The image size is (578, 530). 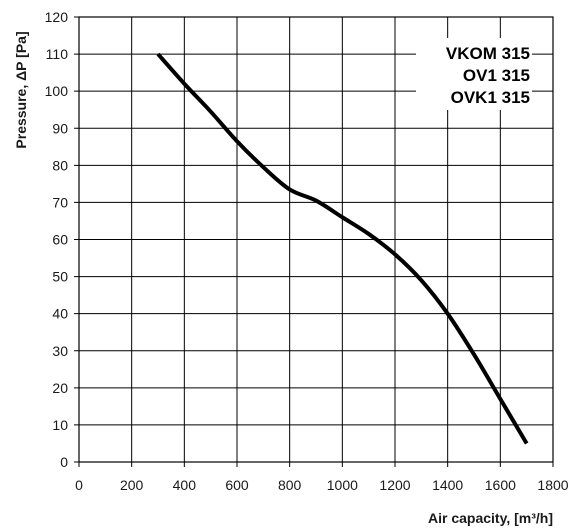 What do you see at coordinates (60, 388) in the screenshot?
I see `y-tick-label: 20` at bounding box center [60, 388].